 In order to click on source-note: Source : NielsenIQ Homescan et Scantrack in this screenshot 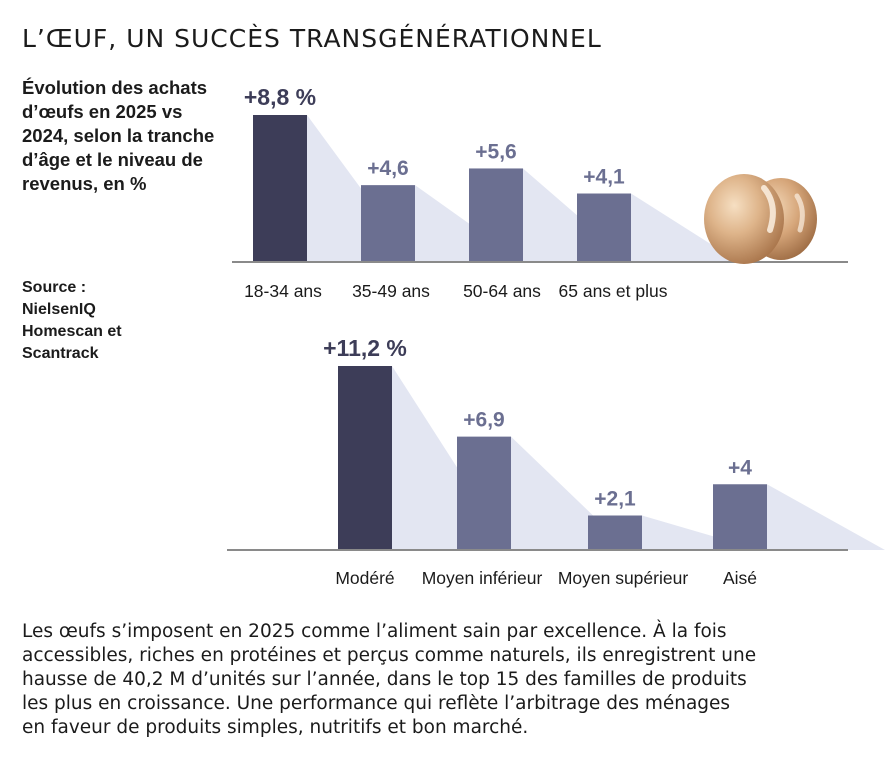, I will do `click(112, 321)`.